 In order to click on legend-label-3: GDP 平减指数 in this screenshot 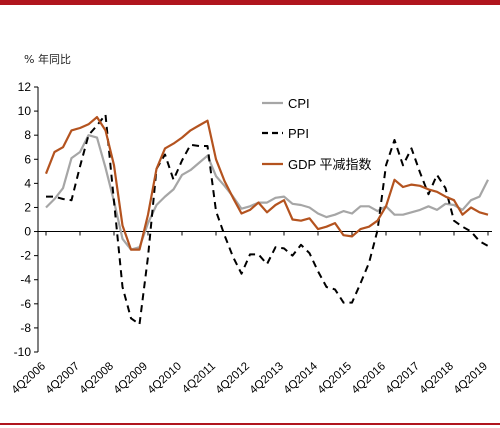, I will do `click(330, 164)`.